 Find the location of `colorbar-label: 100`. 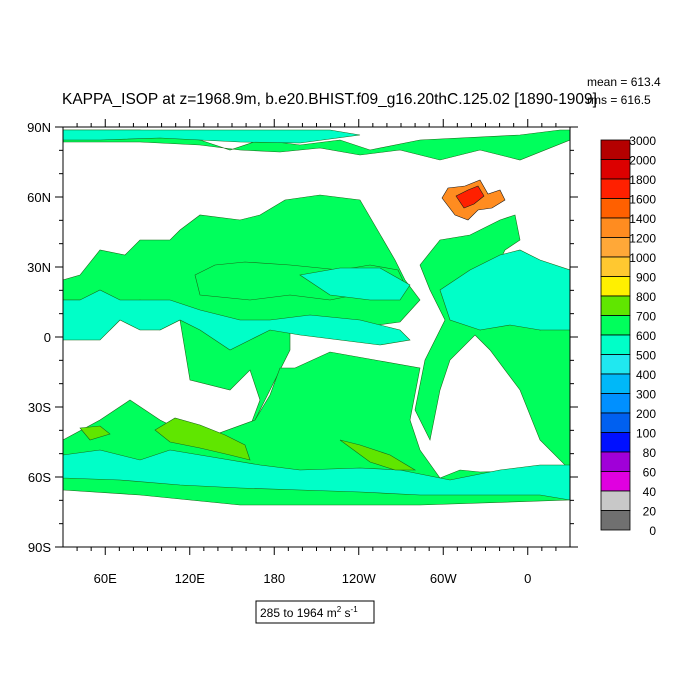

colorbar-label: 100 is located at coordinates (646, 434).